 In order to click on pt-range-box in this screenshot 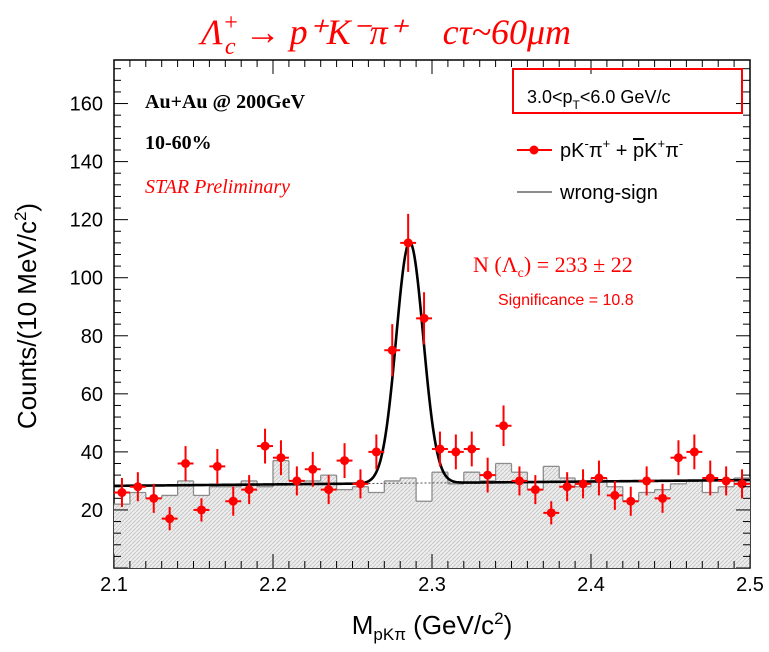, I will do `click(627, 91)`.